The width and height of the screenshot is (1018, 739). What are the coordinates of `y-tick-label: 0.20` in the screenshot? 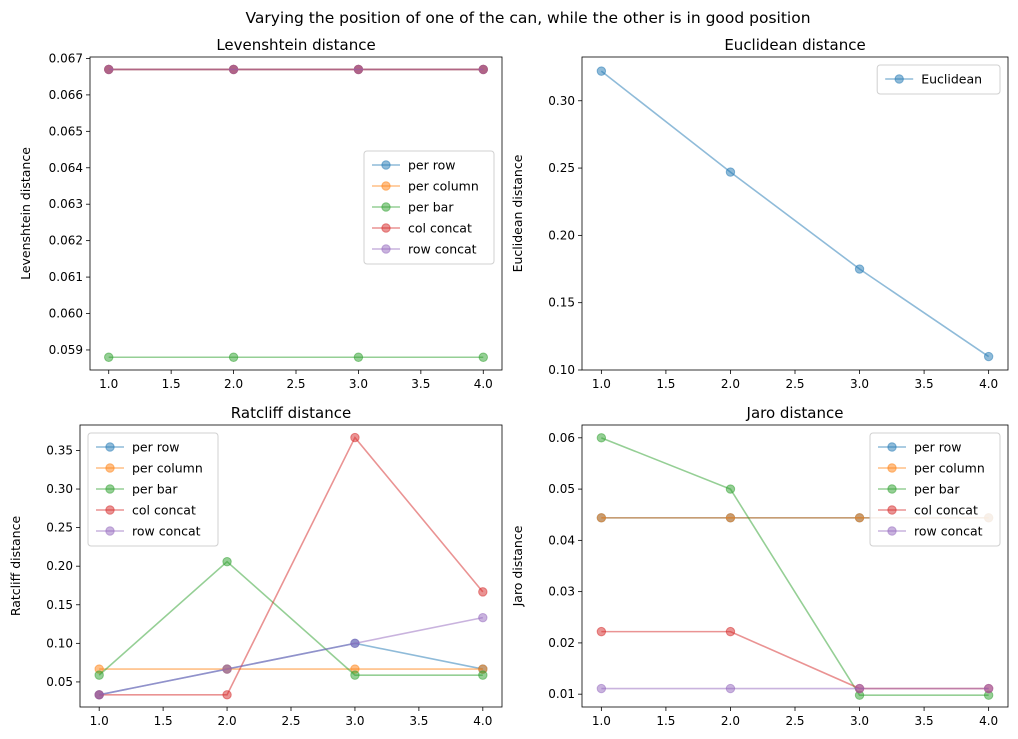 It's located at (59, 566).